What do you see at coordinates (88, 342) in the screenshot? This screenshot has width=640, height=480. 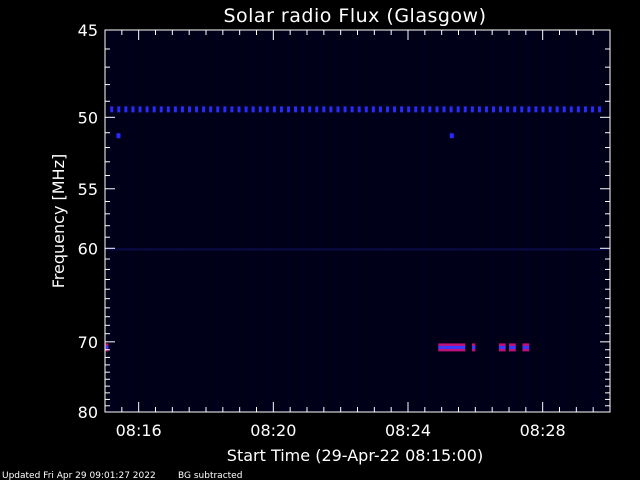 I see `y-tick-label: 70` at bounding box center [88, 342].